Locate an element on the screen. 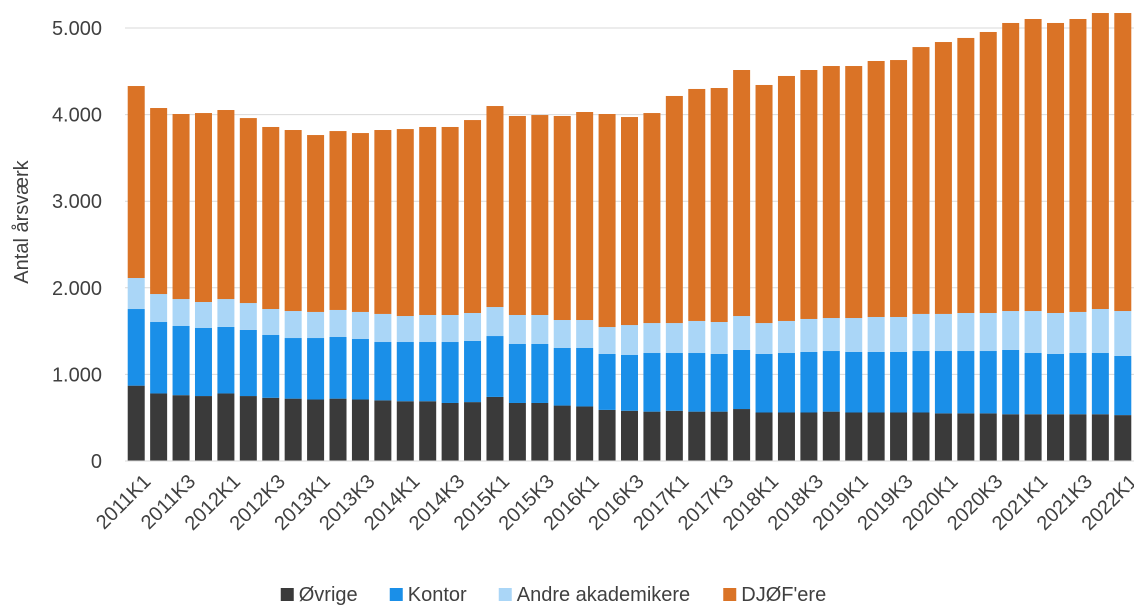  y-axis-label: Antal årsværk is located at coordinates (22, 221).